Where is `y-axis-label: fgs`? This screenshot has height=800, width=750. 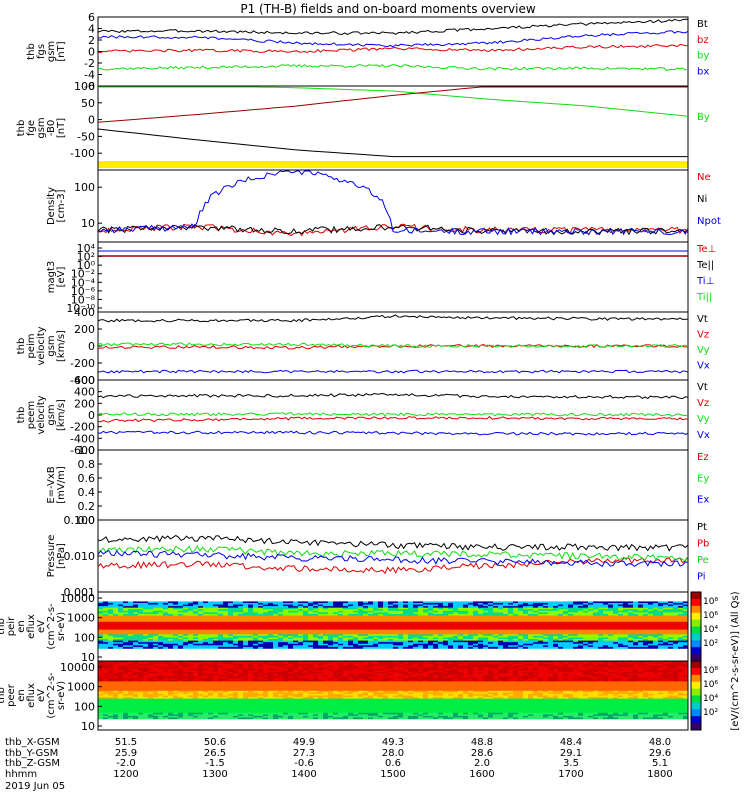
y-axis-label: fgs is located at coordinates (41, 51).